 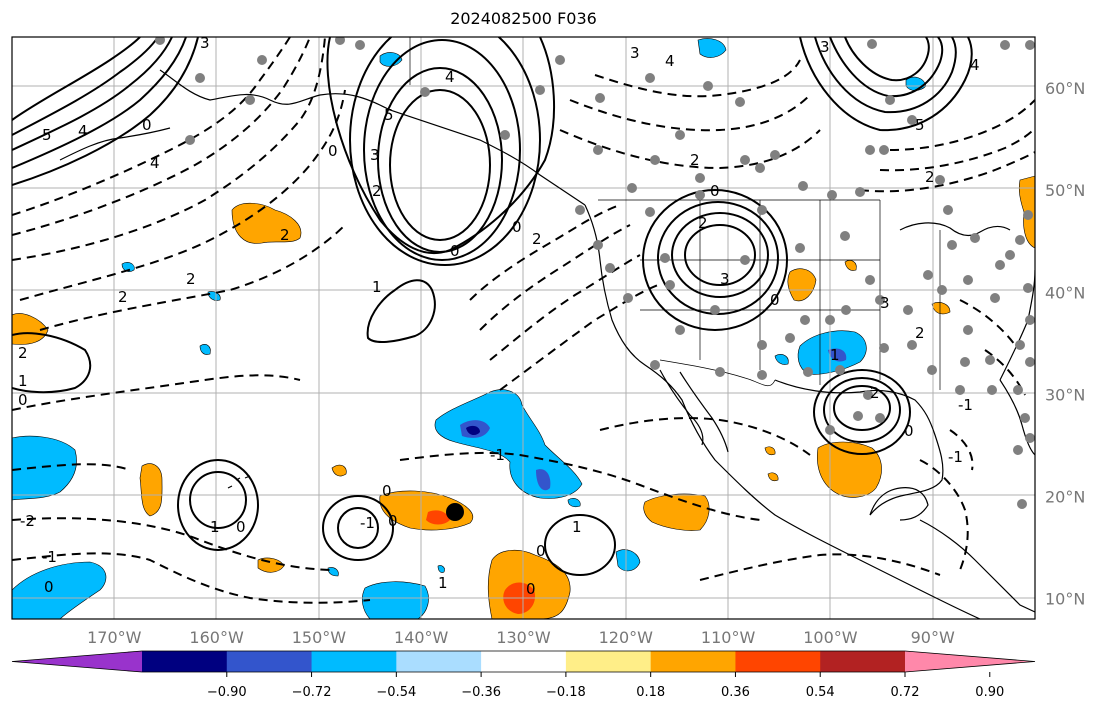 I want to click on longitude-label: 130°W, so click(x=523, y=637).